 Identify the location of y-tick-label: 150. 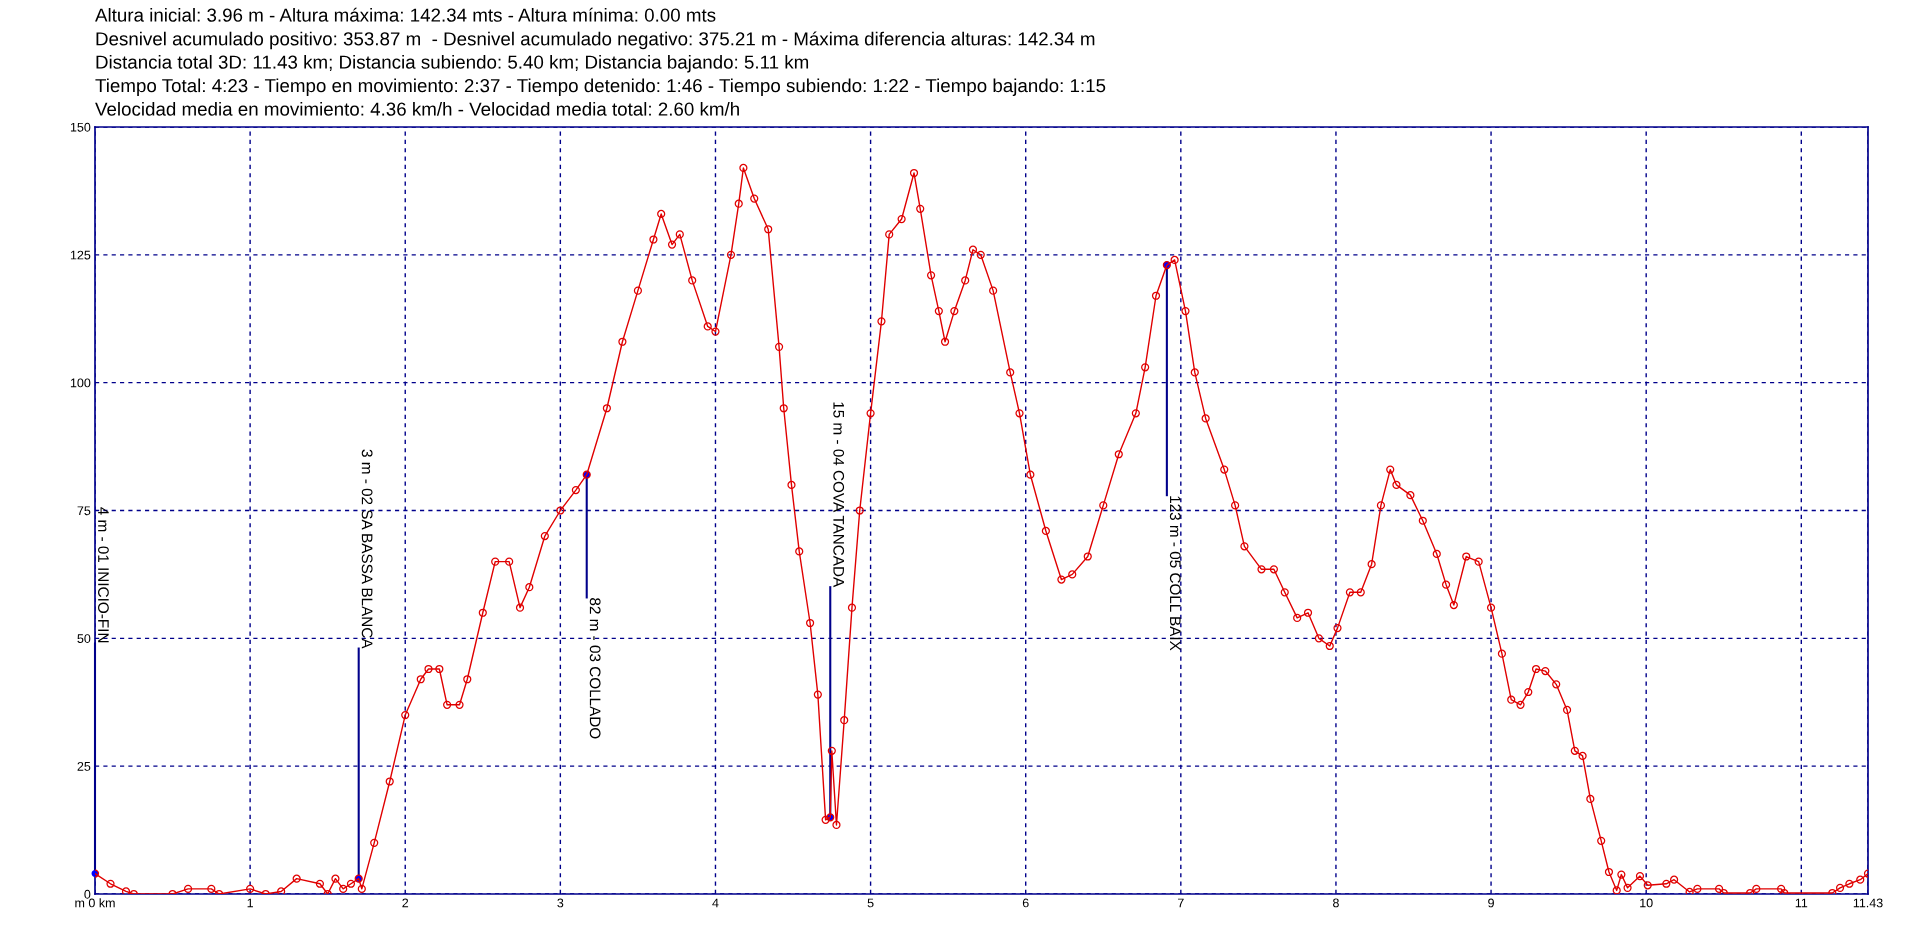
(80, 127).